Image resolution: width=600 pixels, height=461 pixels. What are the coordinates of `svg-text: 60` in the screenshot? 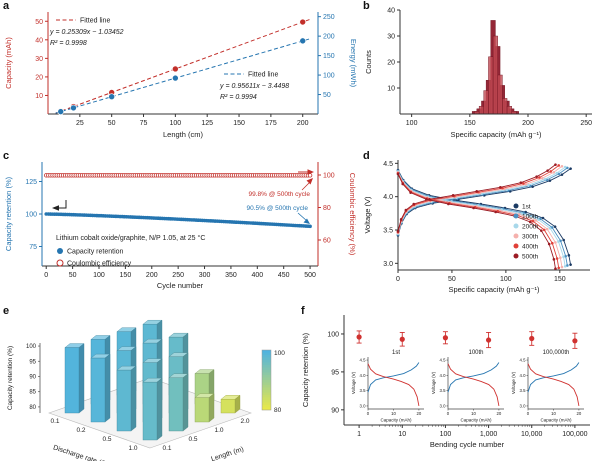 It's located at (327, 241).